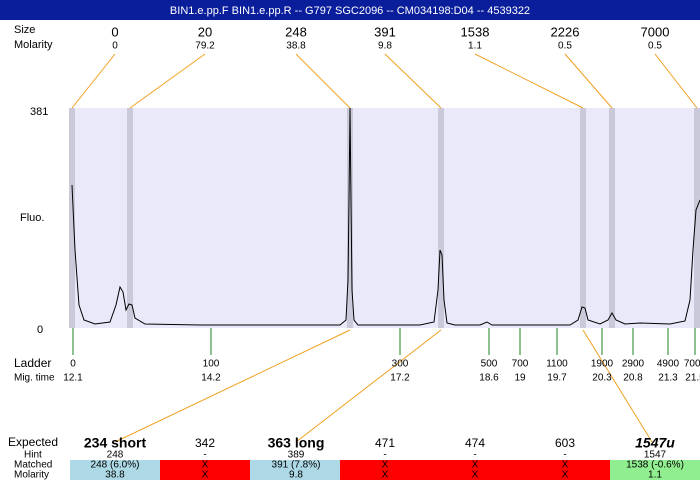 The image size is (700, 480). Describe the element at coordinates (33, 455) in the screenshot. I see `hint-label: Hint` at that location.